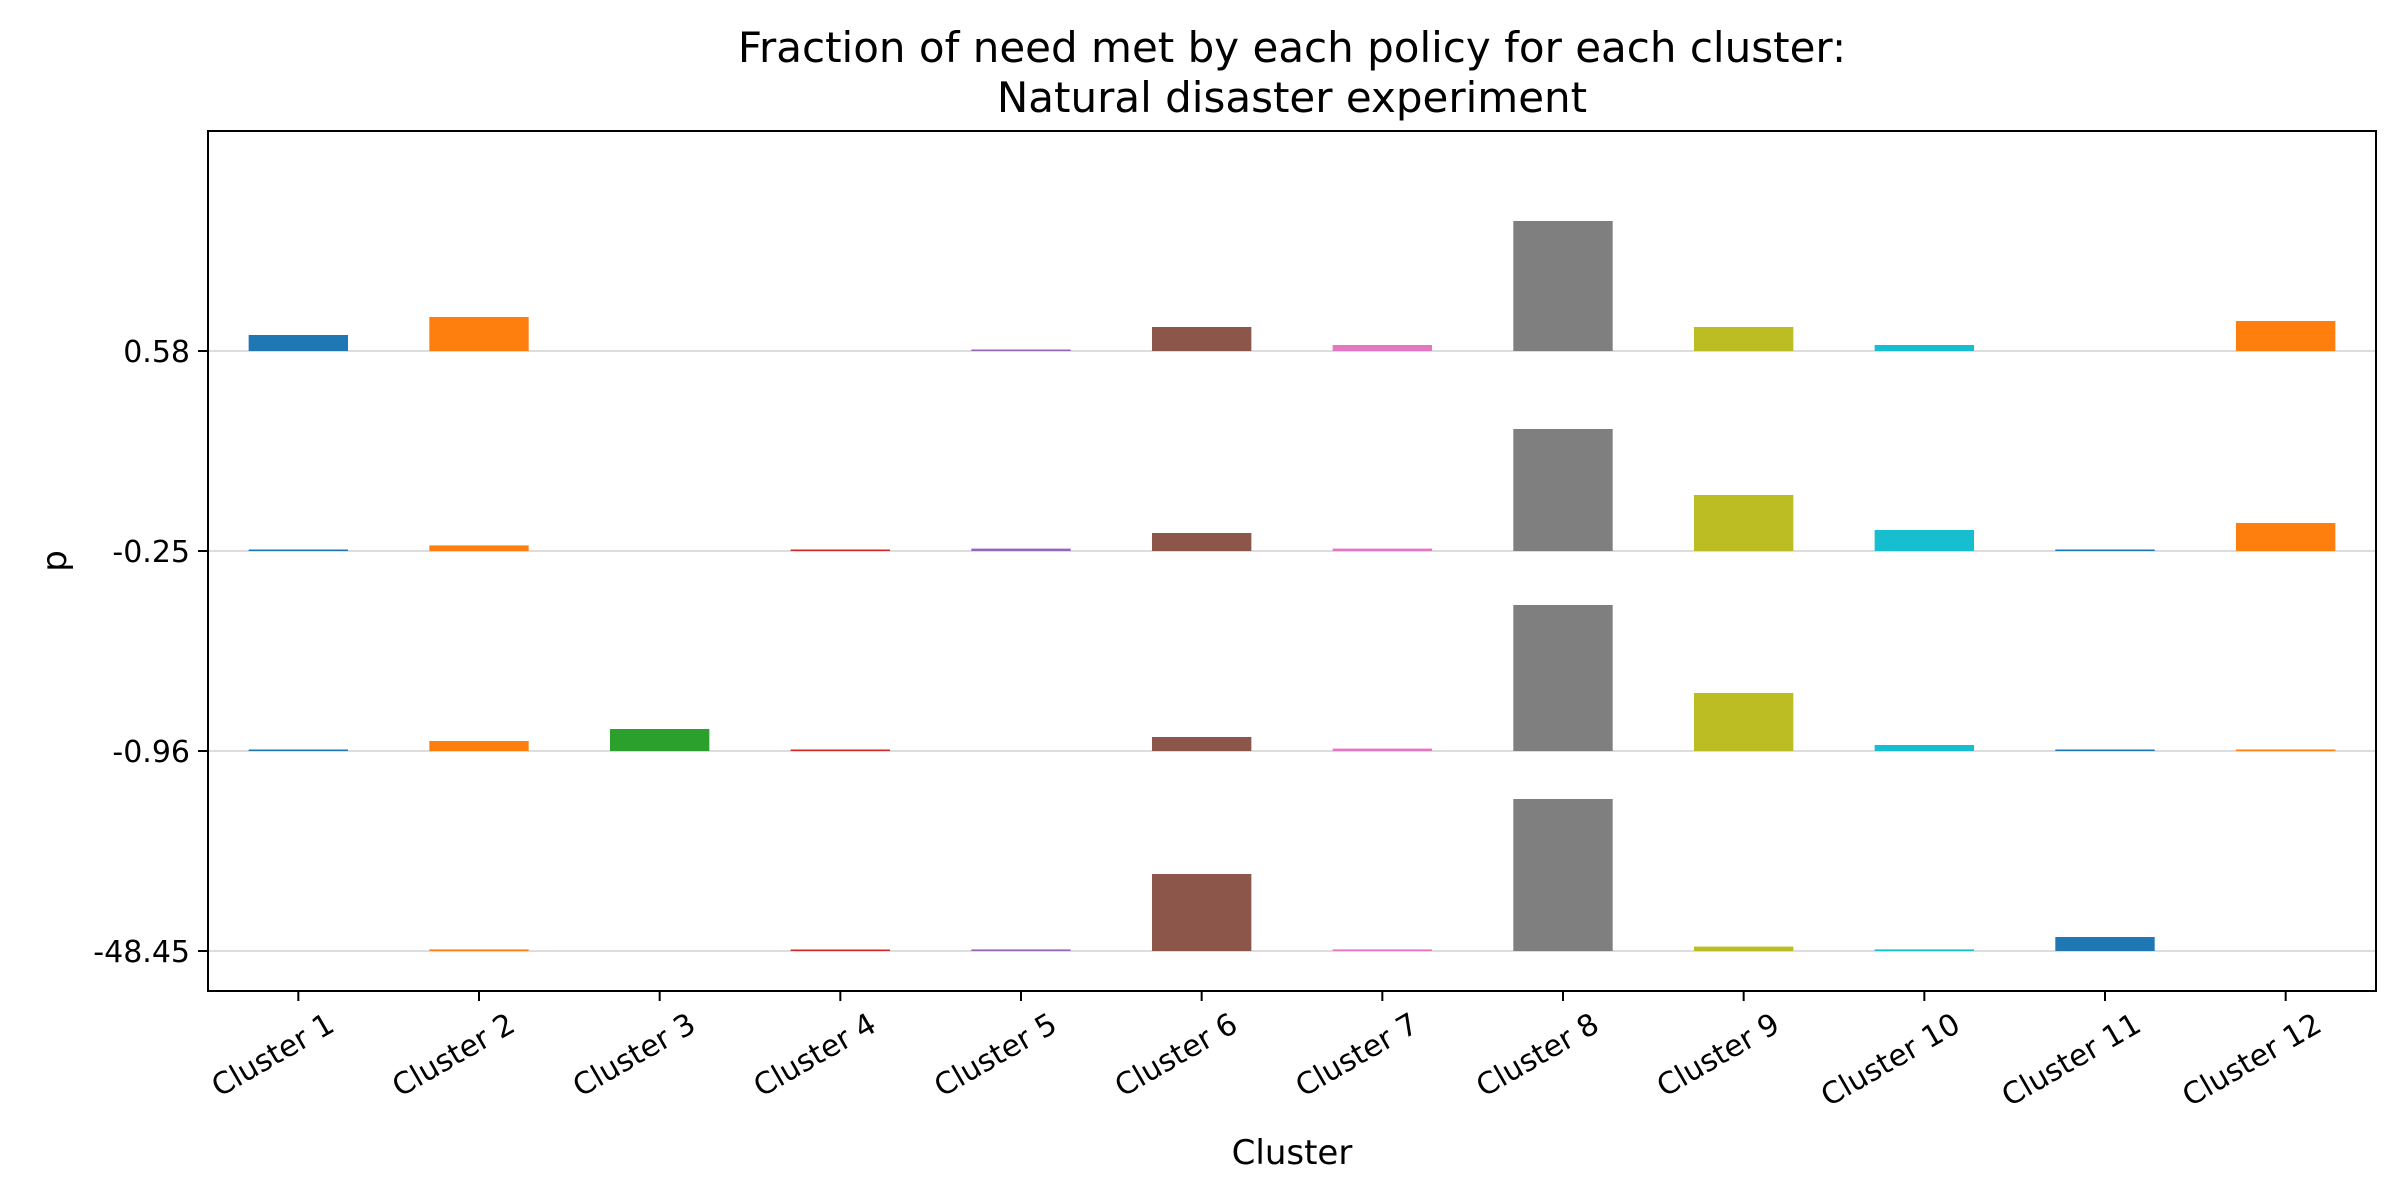 The image size is (2400, 1200). What do you see at coordinates (1292, 1153) in the screenshot?
I see `x-axis-label: Cluster` at bounding box center [1292, 1153].